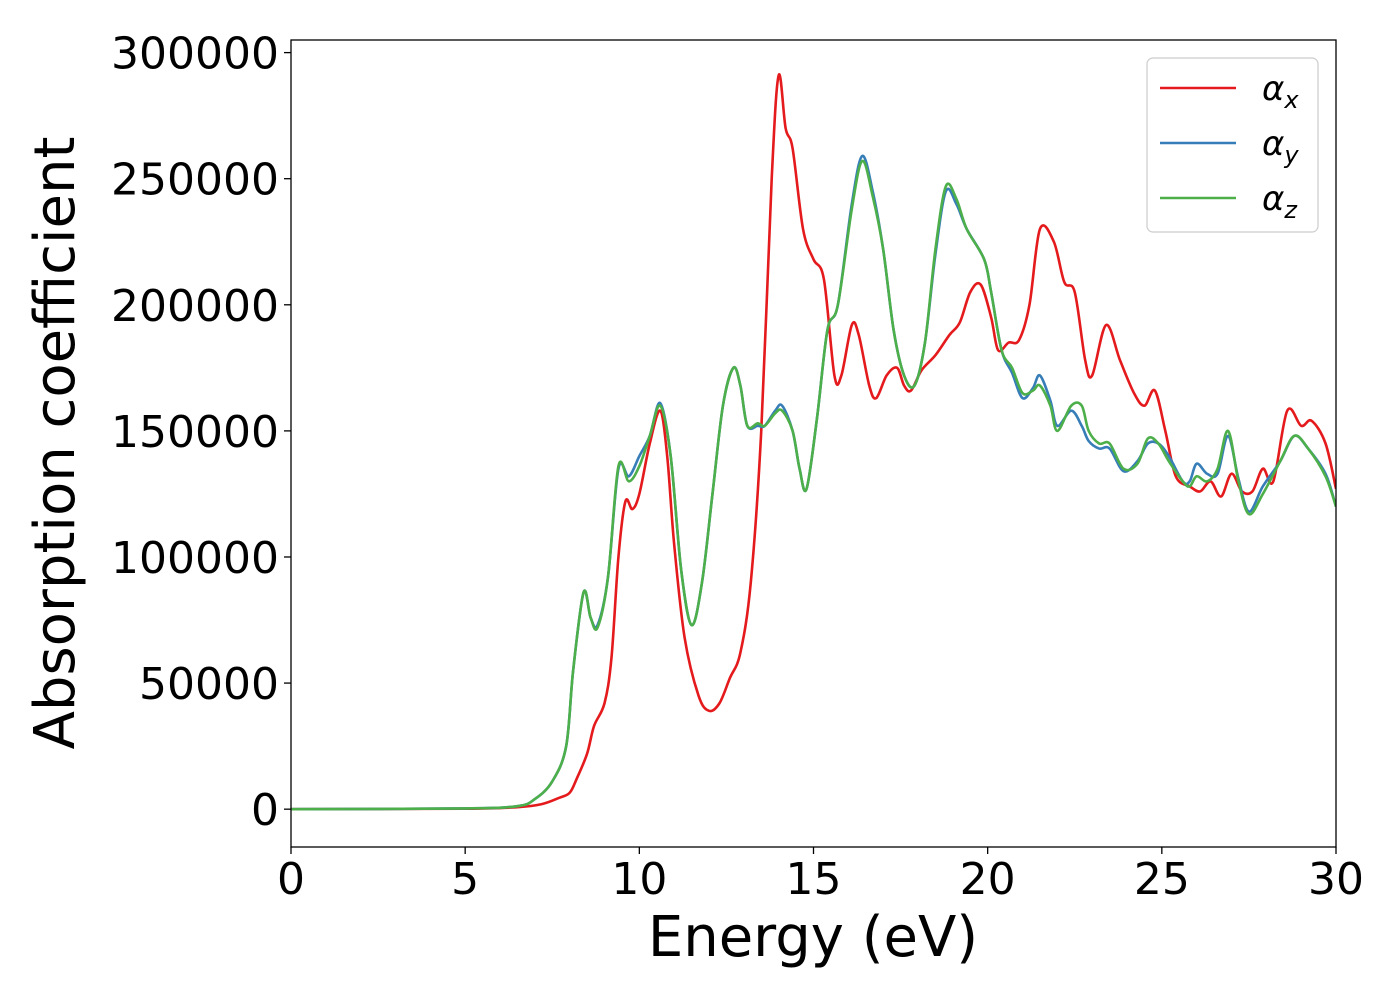  I want to click on x-tick-labels: 0 5 10 15 20 25 30, so click(820, 879).